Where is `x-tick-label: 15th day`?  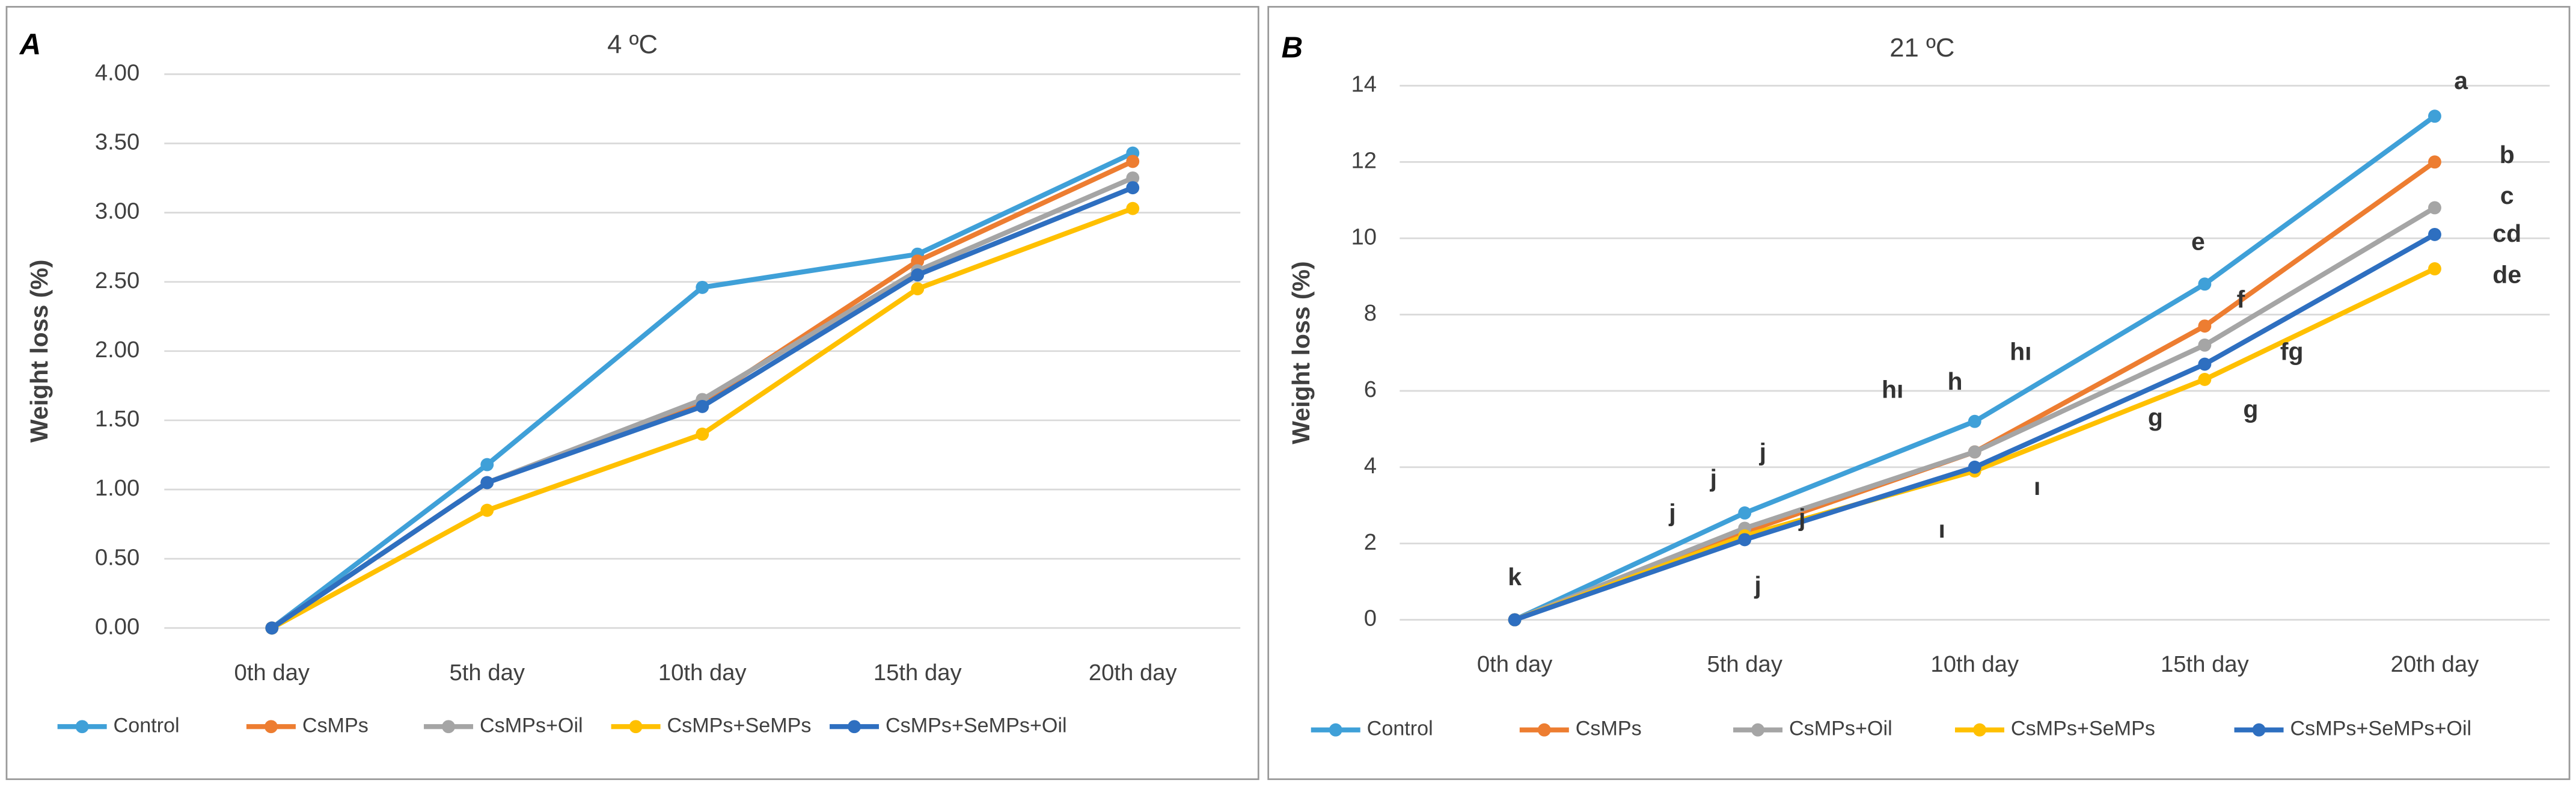 x-tick-label: 15th day is located at coordinates (2205, 664).